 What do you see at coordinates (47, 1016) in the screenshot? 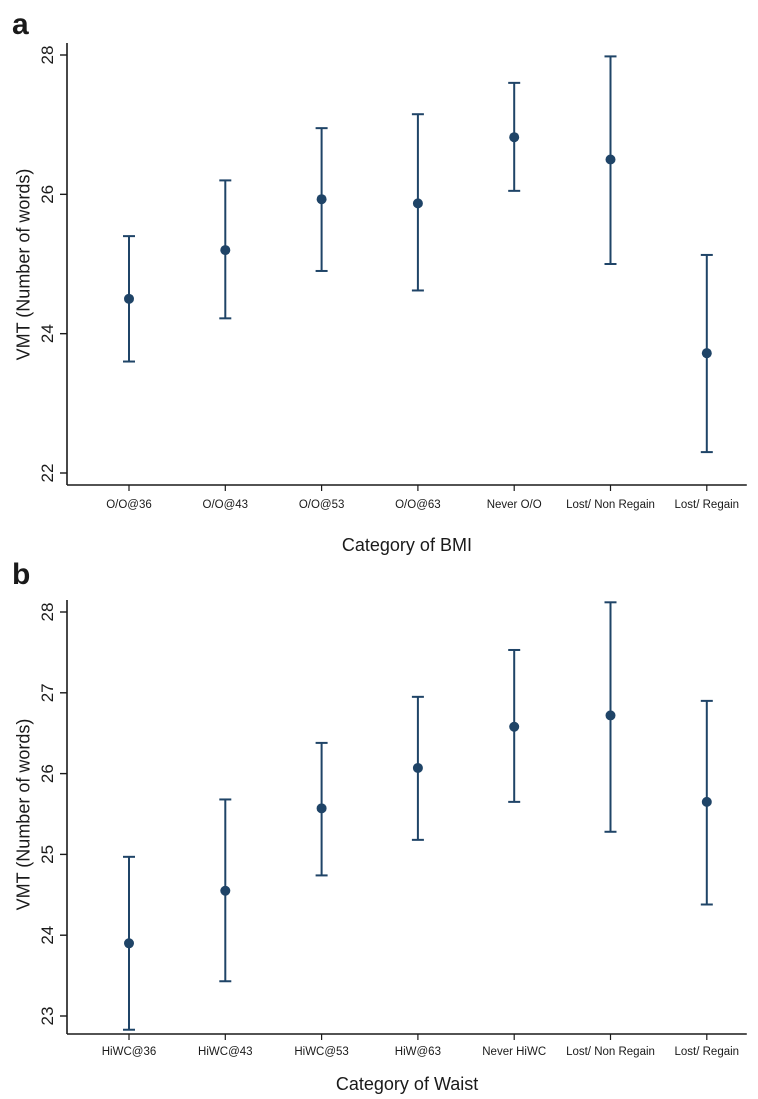
I see `y-tick-label: 23` at bounding box center [47, 1016].